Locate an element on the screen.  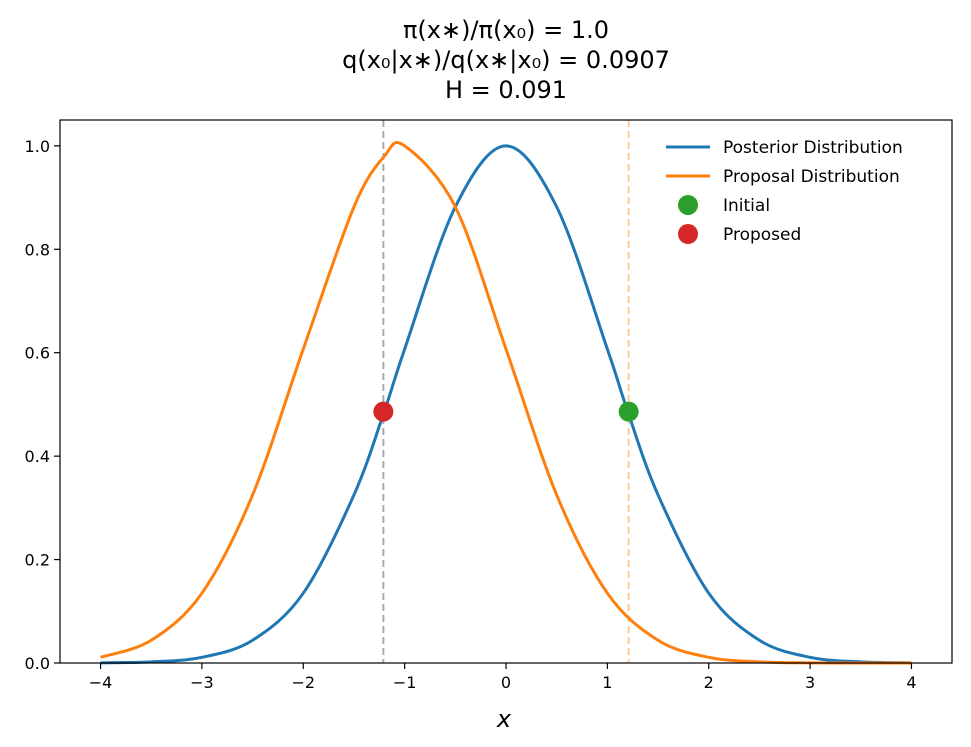
x-tick-label: 2 is located at coordinates (709, 682).